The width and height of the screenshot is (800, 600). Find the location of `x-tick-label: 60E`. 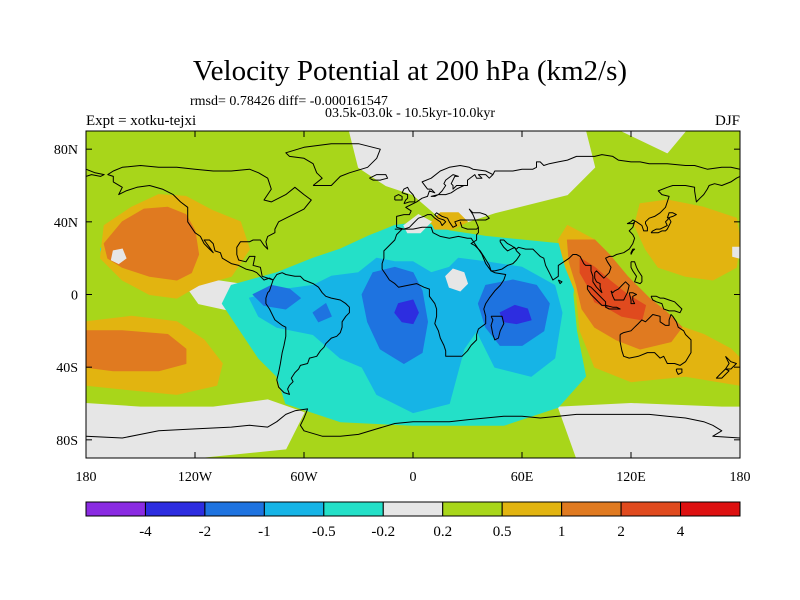

x-tick-label: 60E is located at coordinates (522, 477).